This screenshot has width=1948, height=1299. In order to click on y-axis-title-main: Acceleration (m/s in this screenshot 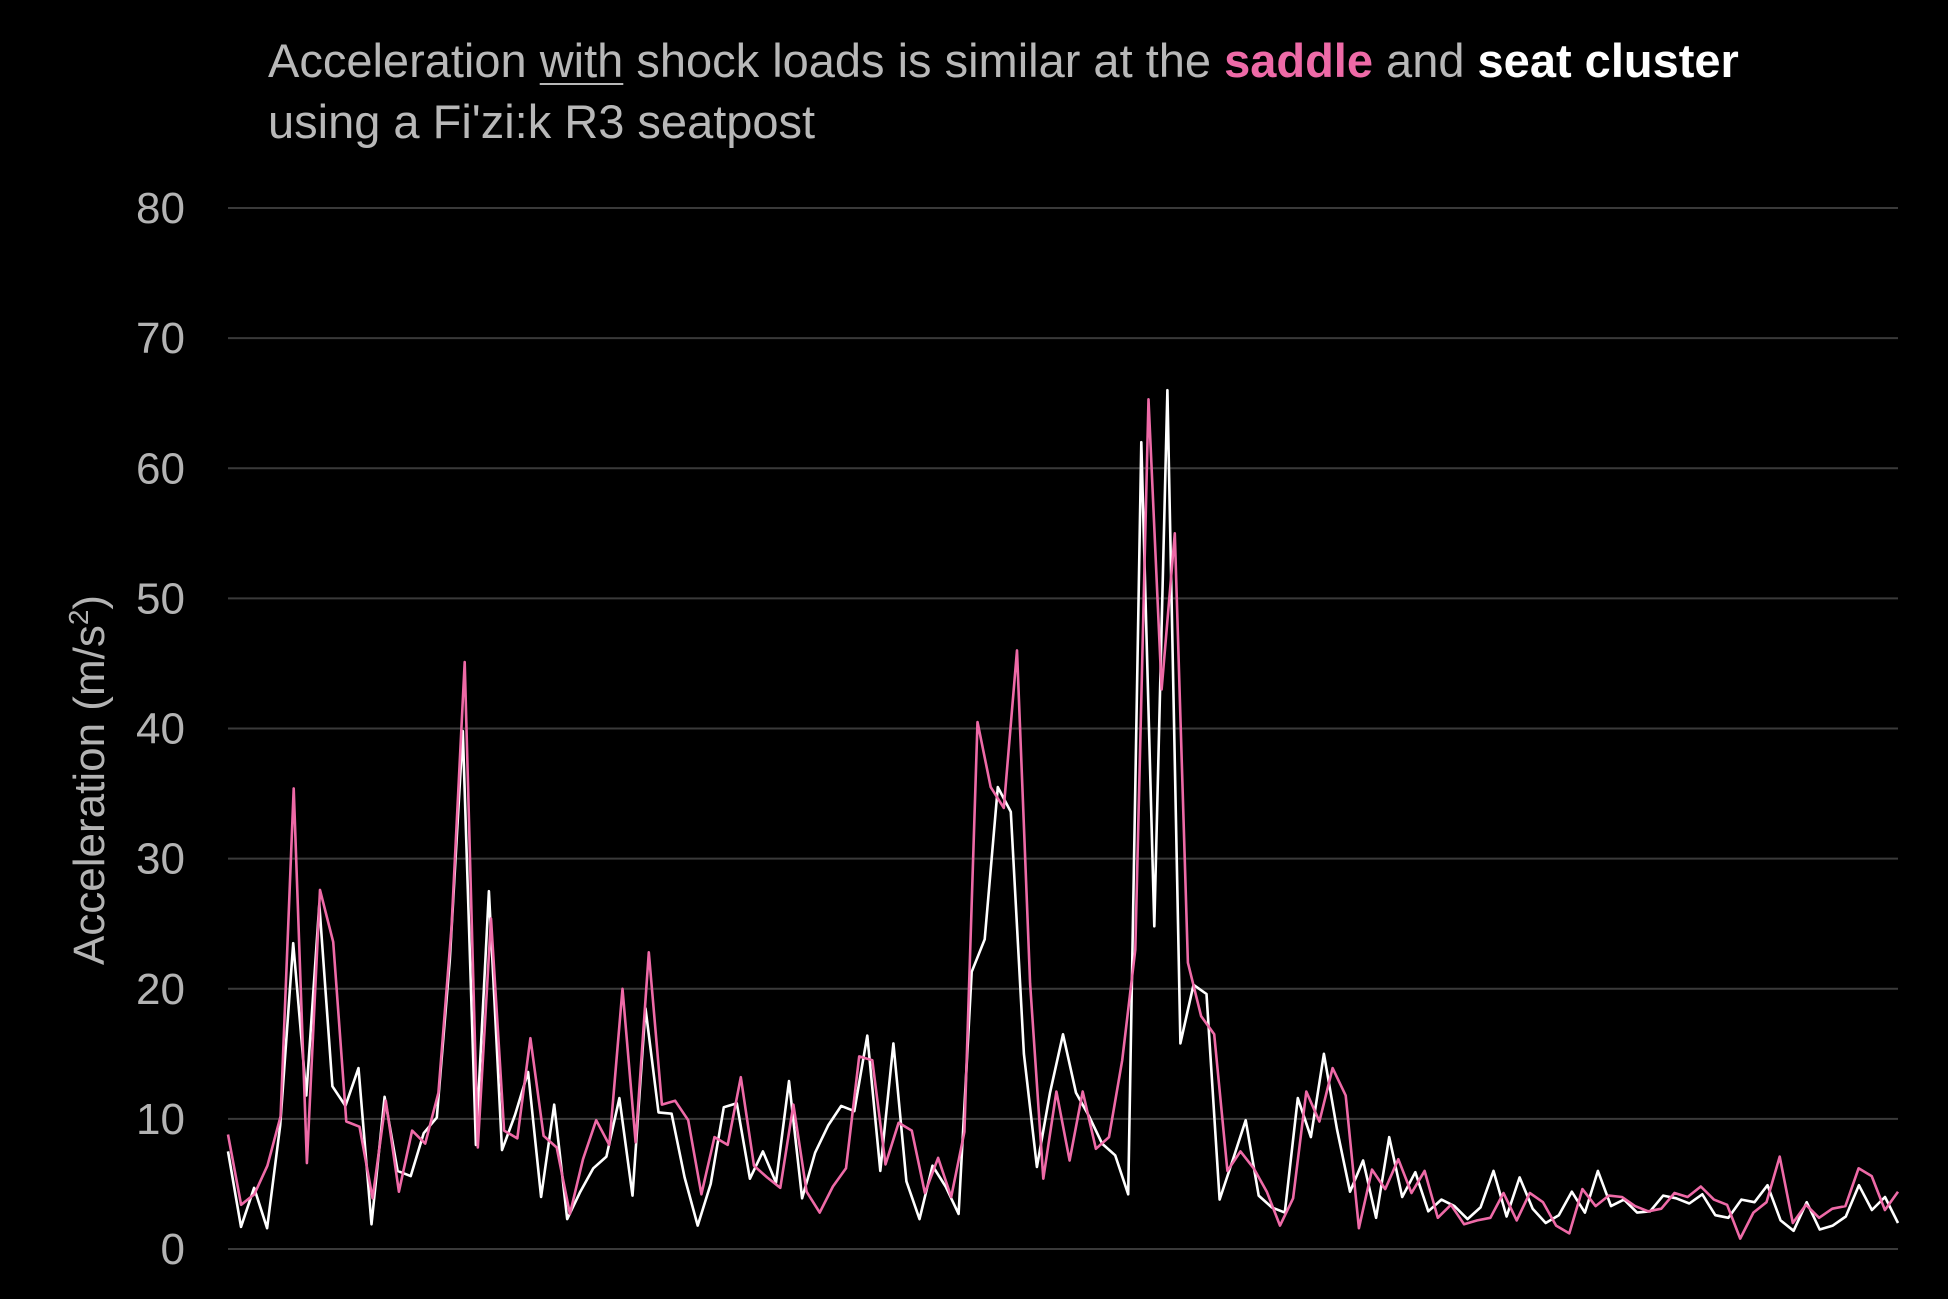, I will do `click(89, 795)`.